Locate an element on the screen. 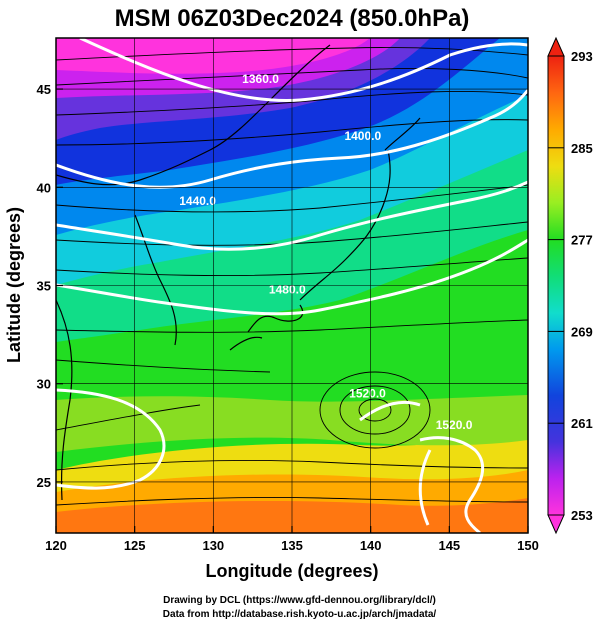 The height and width of the screenshot is (625, 599). map-title: MSM 06Z03Dec2024 (850.0hPa) is located at coordinates (292, 18).